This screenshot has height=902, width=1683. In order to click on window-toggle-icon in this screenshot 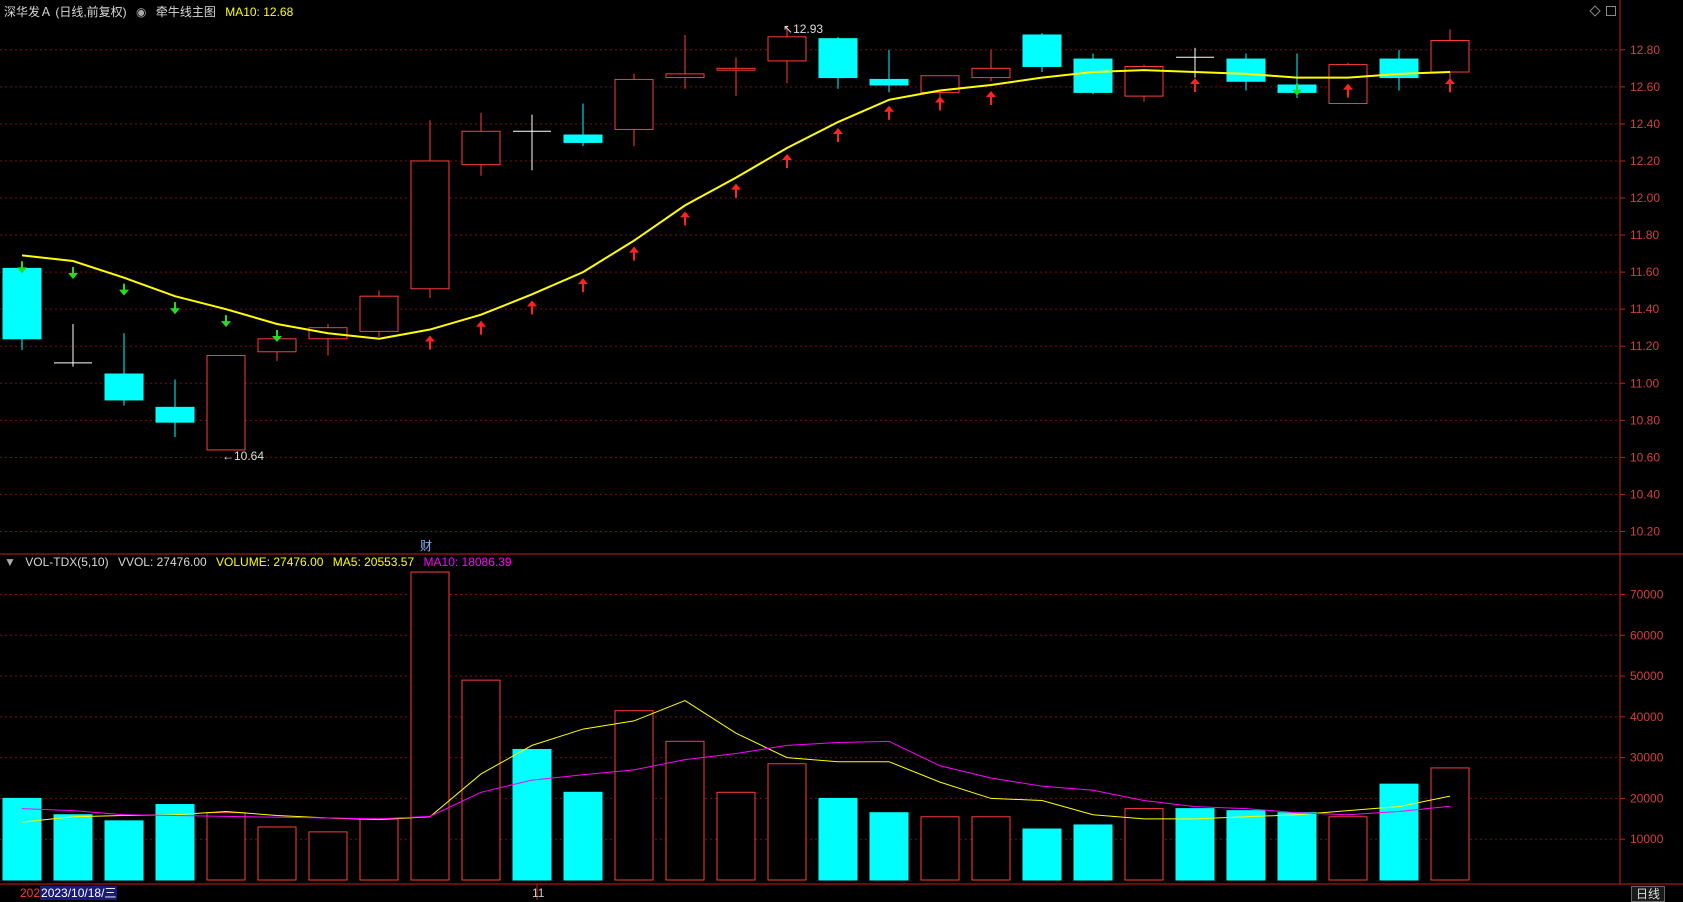, I will do `click(1611, 11)`.